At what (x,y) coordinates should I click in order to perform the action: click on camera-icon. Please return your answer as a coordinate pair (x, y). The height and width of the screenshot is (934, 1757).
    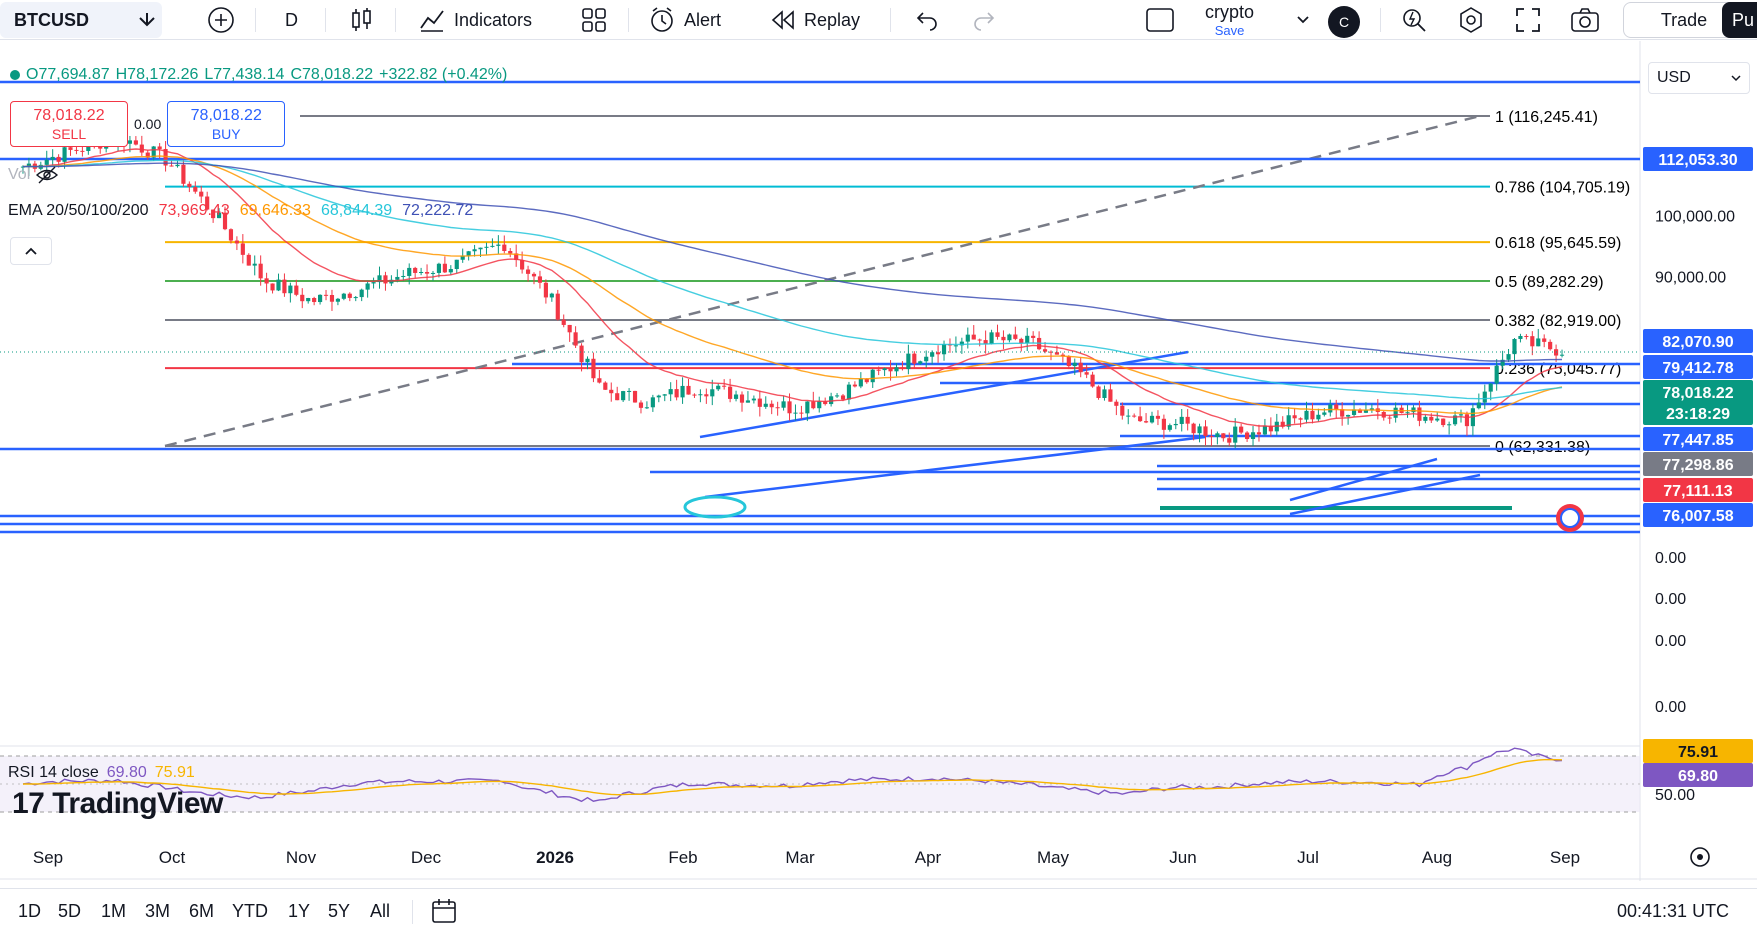
    Looking at the image, I should click on (1585, 20).